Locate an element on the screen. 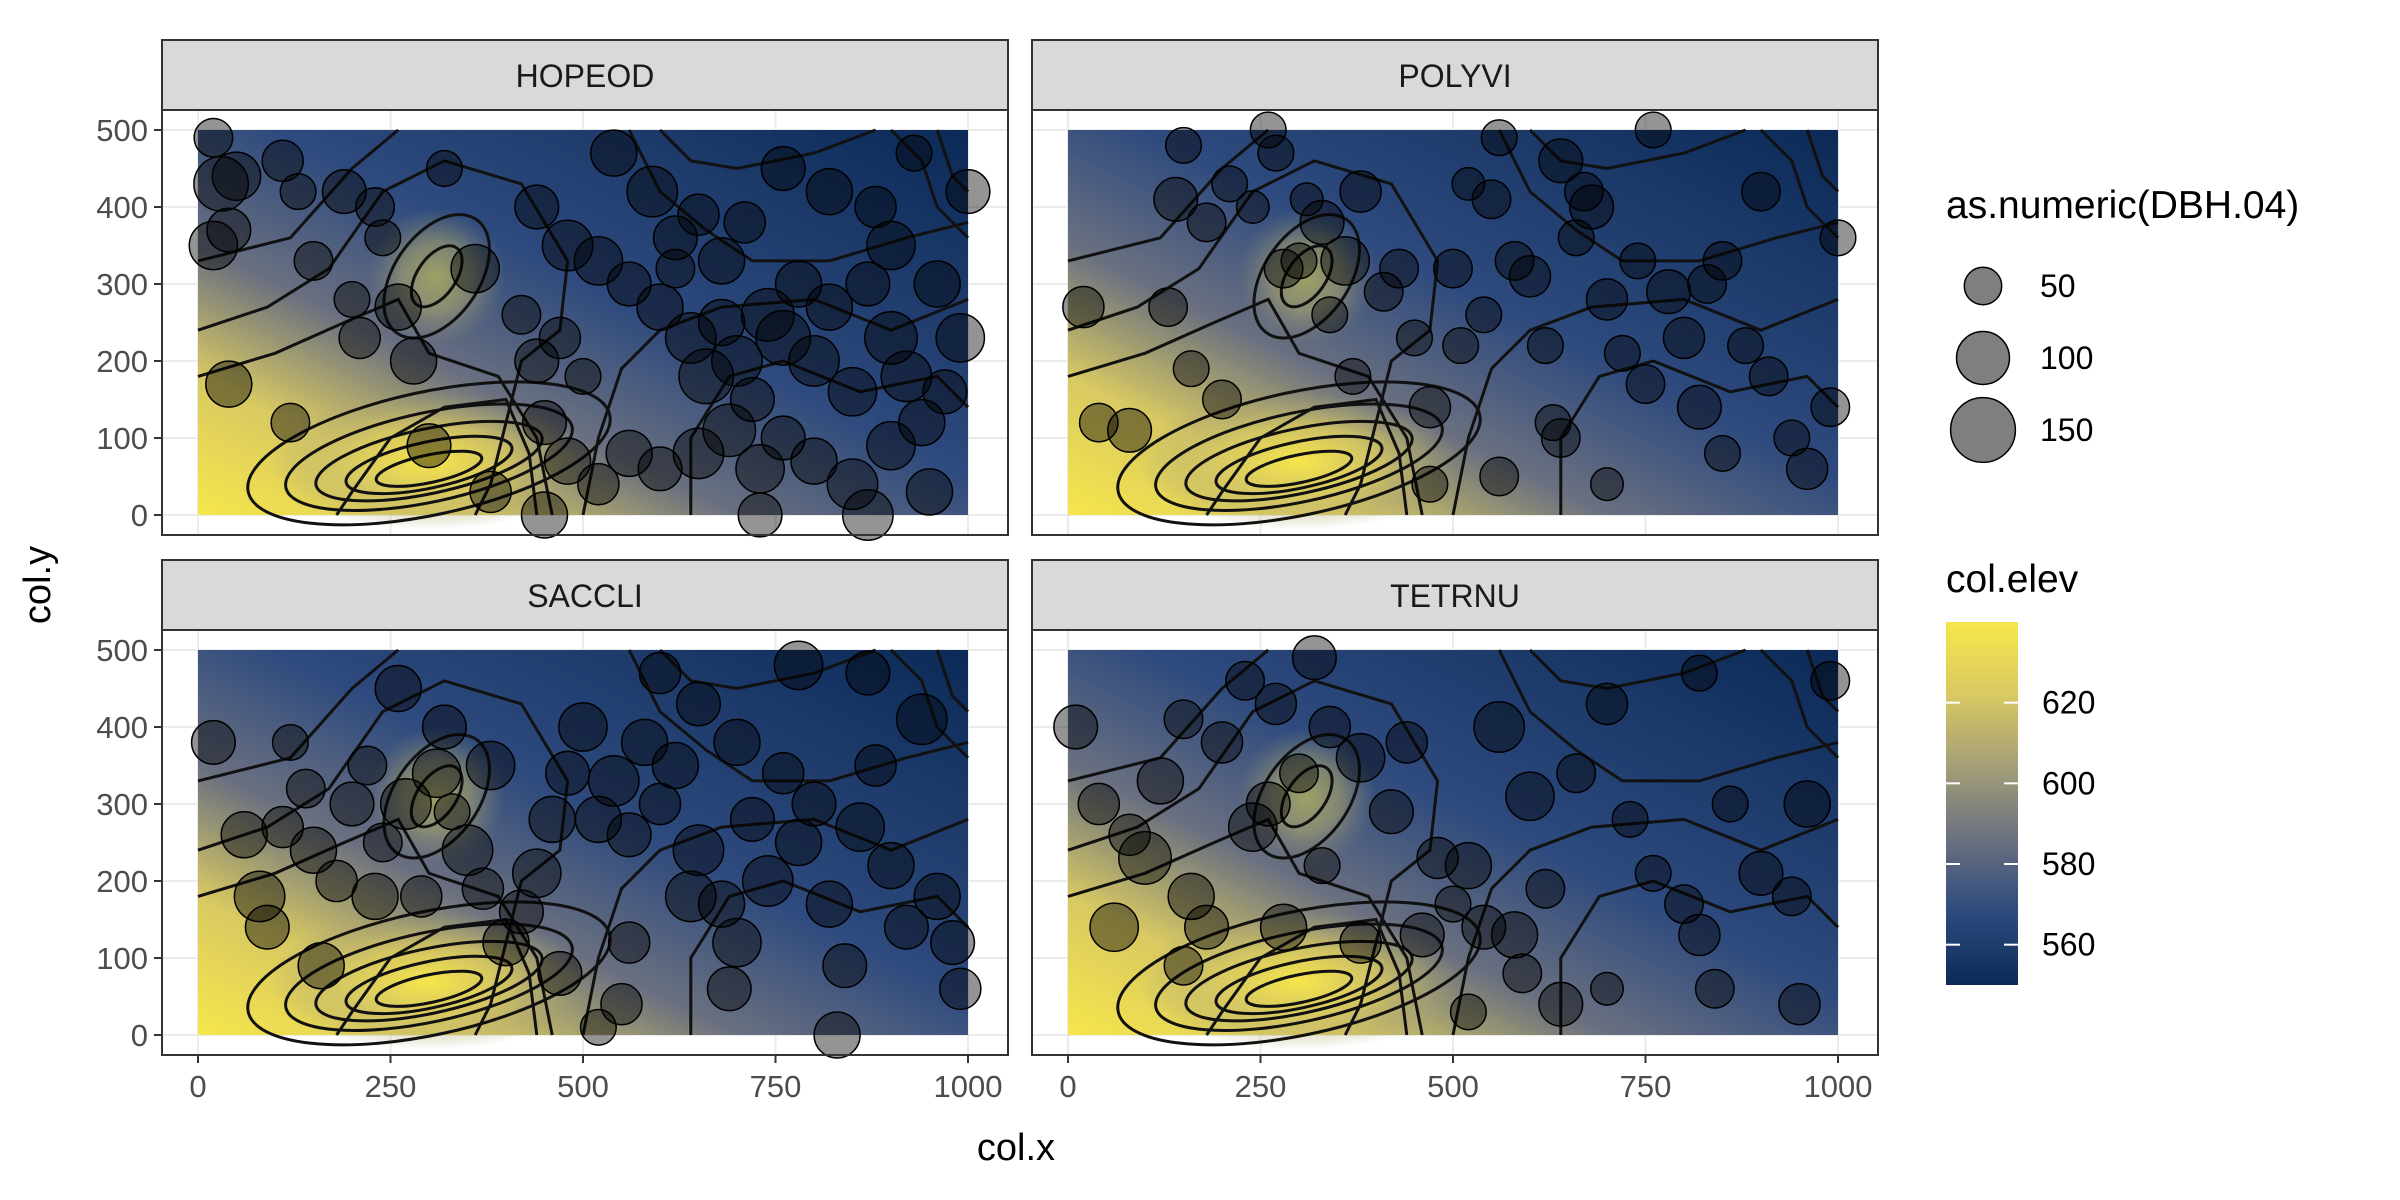  fill-legend-title: col.elev is located at coordinates (2012, 579).